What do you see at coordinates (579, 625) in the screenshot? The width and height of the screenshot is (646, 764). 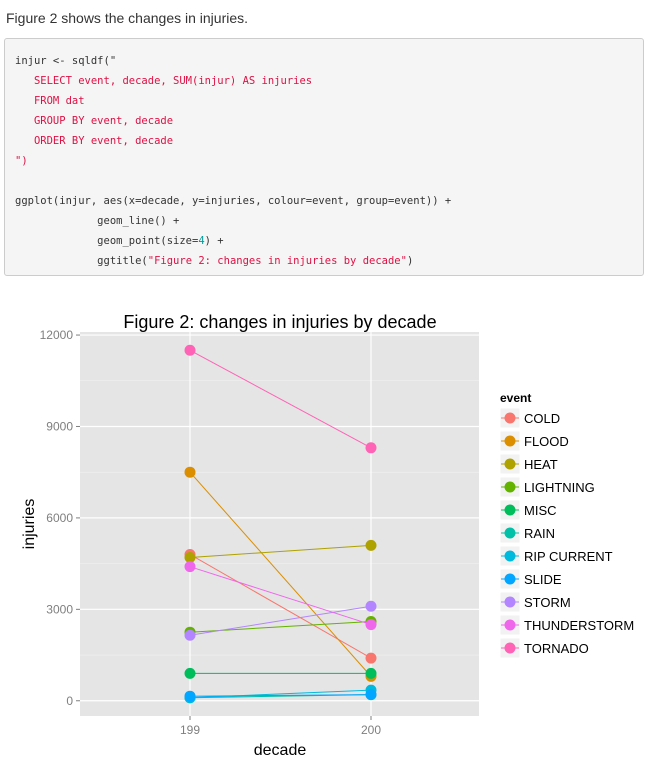 I see `legend-label: THUNDERSTORM` at bounding box center [579, 625].